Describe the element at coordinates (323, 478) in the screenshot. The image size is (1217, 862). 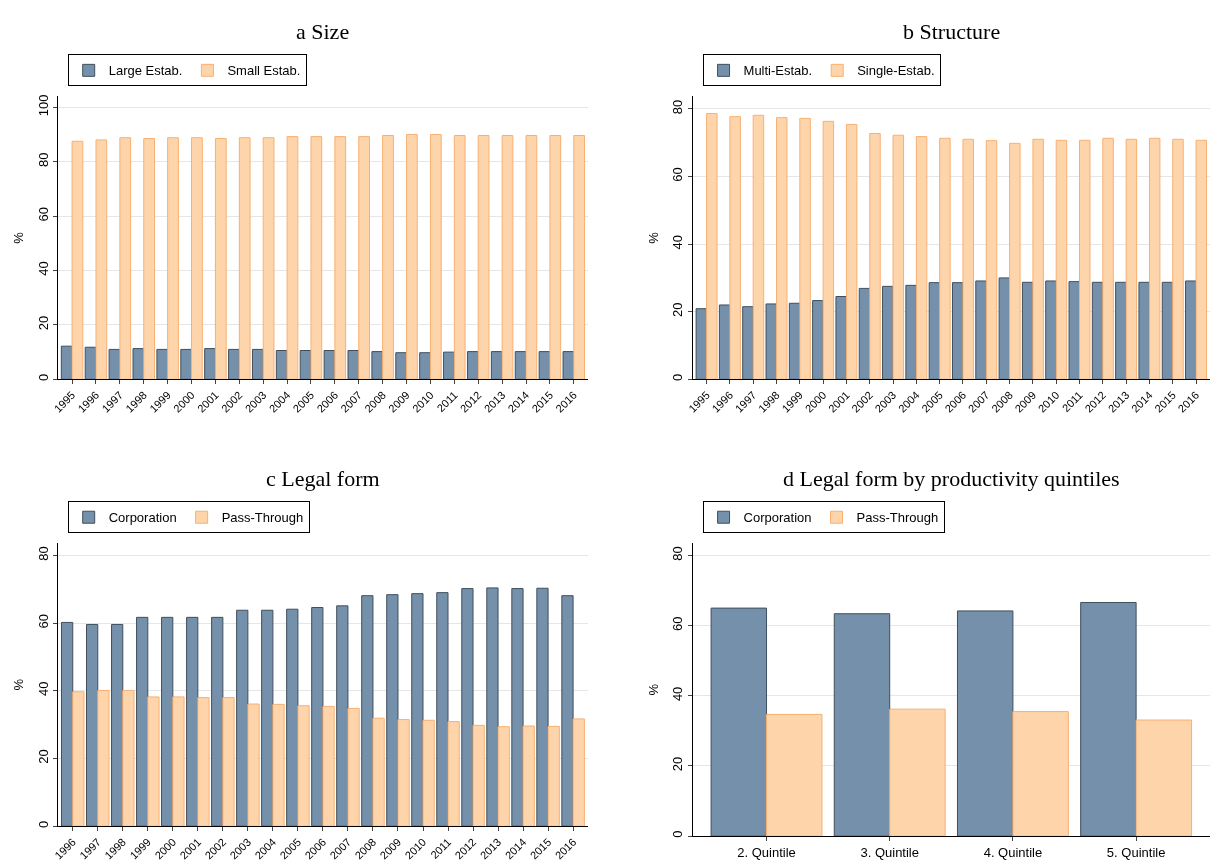
I see `chart-title: c Legal form` at that location.